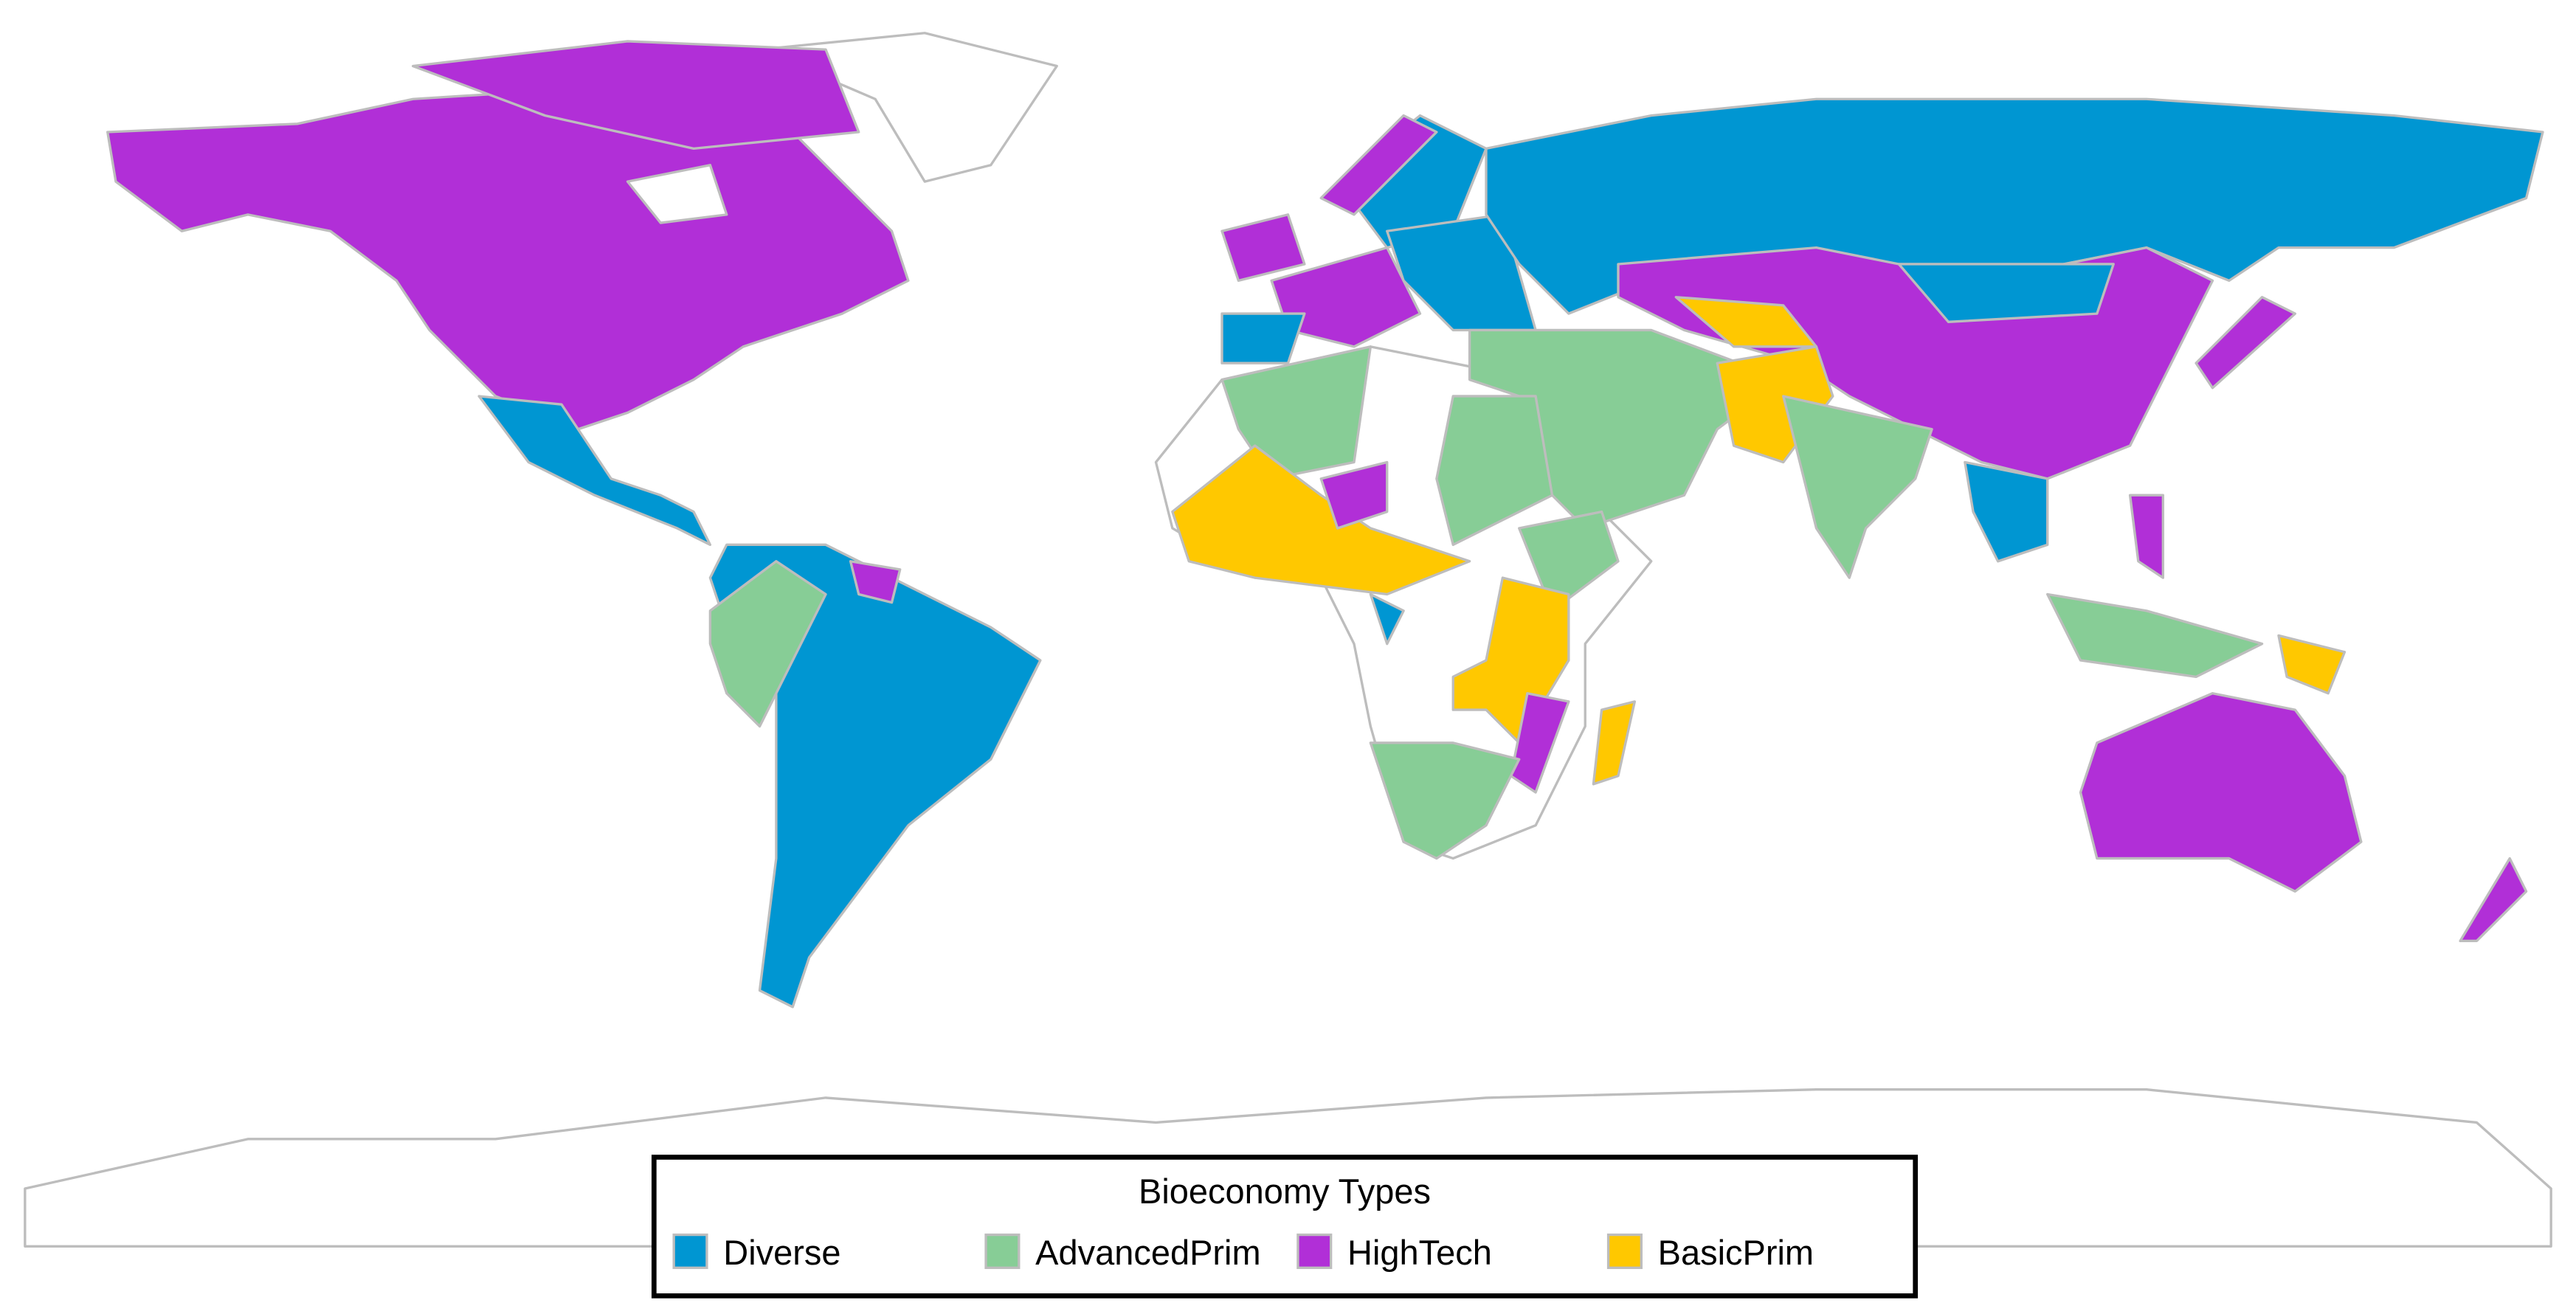  Describe the element at coordinates (2155, 635) in the screenshot. I see `indonesia` at that location.